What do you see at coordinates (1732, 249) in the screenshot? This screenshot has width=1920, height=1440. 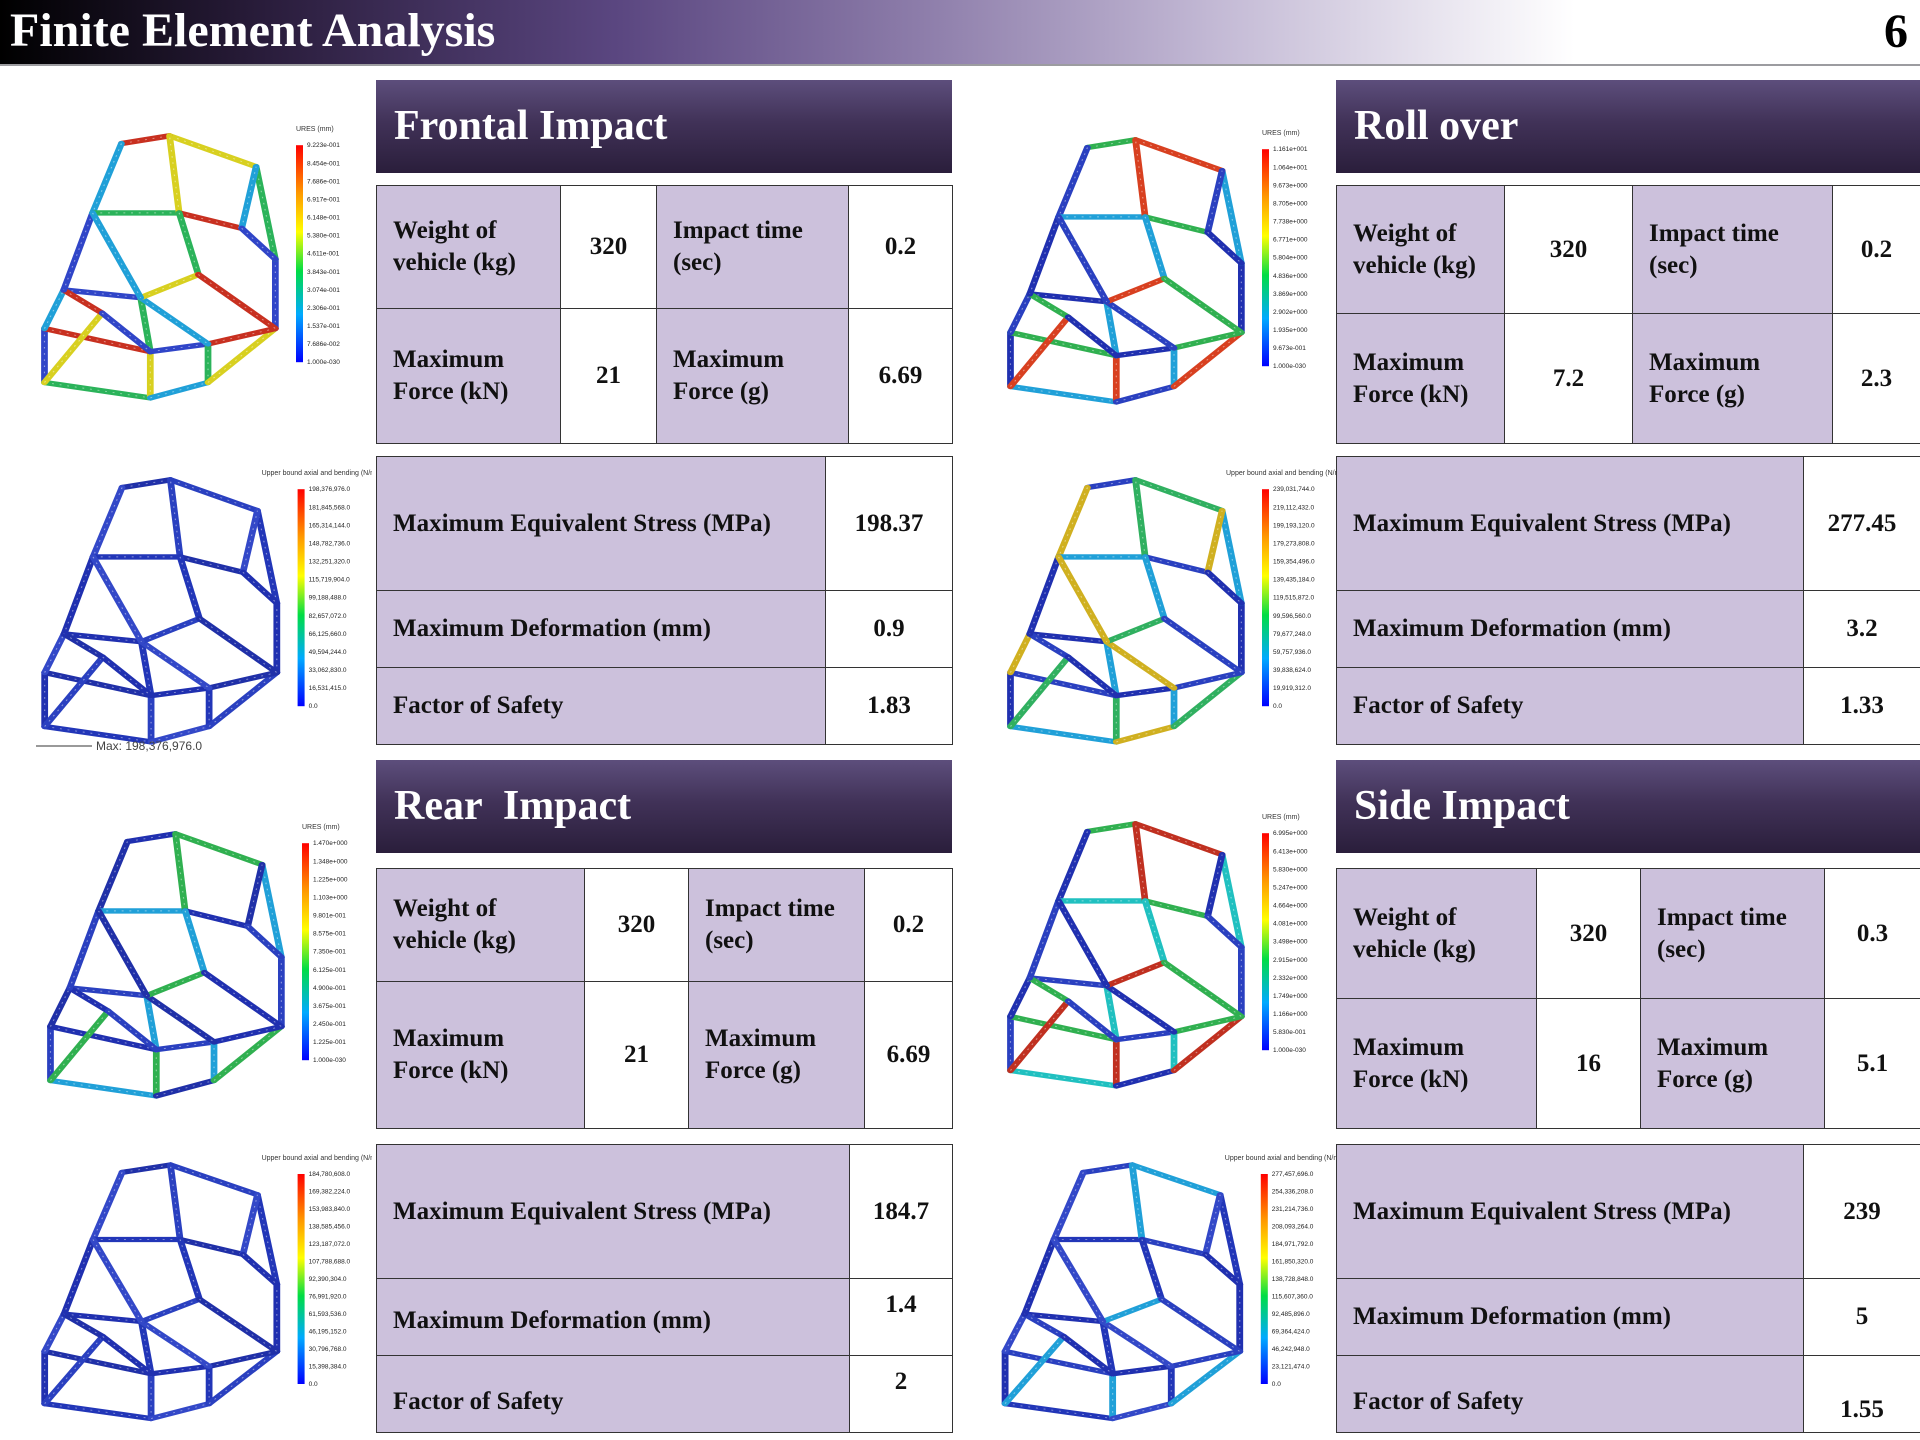 I see `impact-time-label: Impact time (sec)` at bounding box center [1732, 249].